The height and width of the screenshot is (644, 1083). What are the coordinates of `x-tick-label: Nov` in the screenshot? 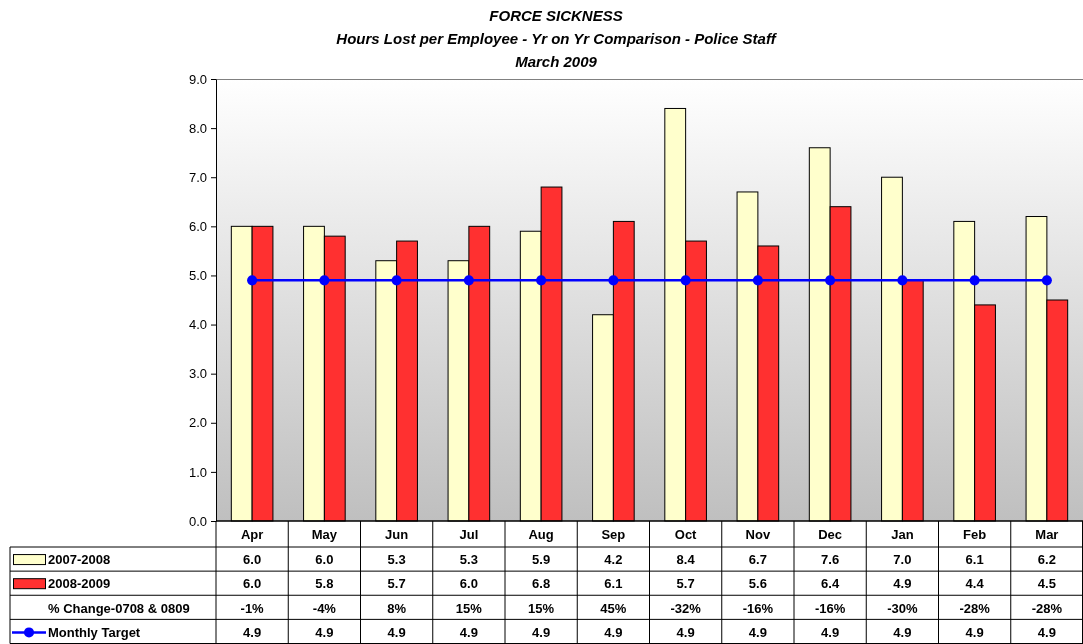 It's located at (758, 534).